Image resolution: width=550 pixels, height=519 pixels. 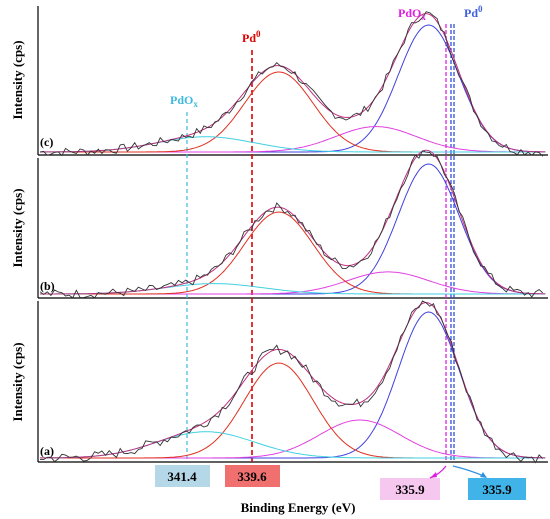 I want to click on value-box-339: 339.6, so click(x=252, y=476).